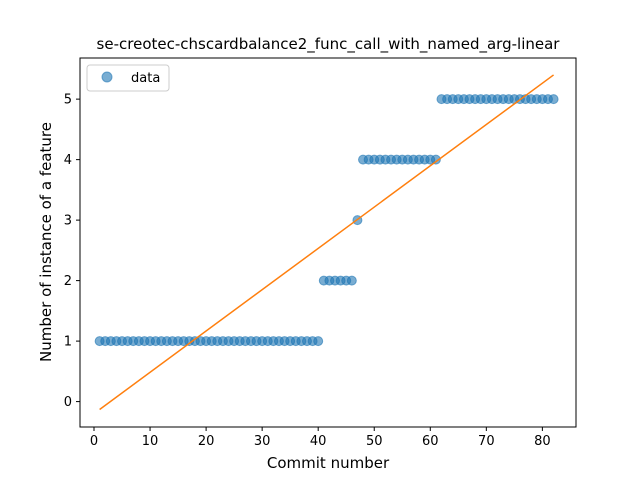  I want to click on y-tick-label-3: 3, so click(68, 221).